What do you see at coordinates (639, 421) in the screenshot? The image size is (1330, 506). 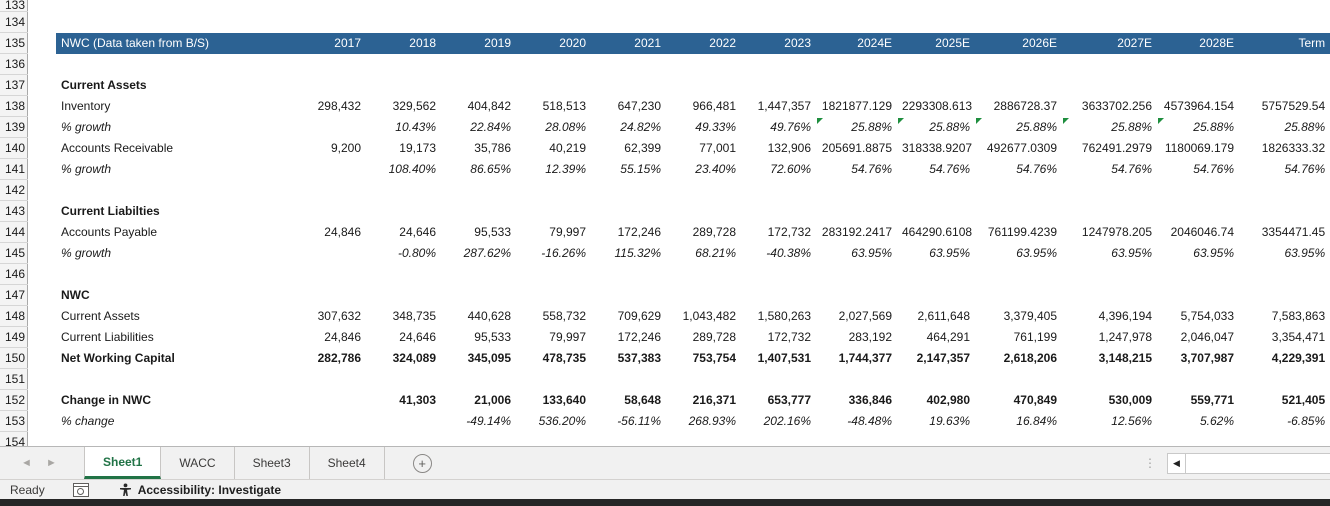 I see `cell: -56.11%` at bounding box center [639, 421].